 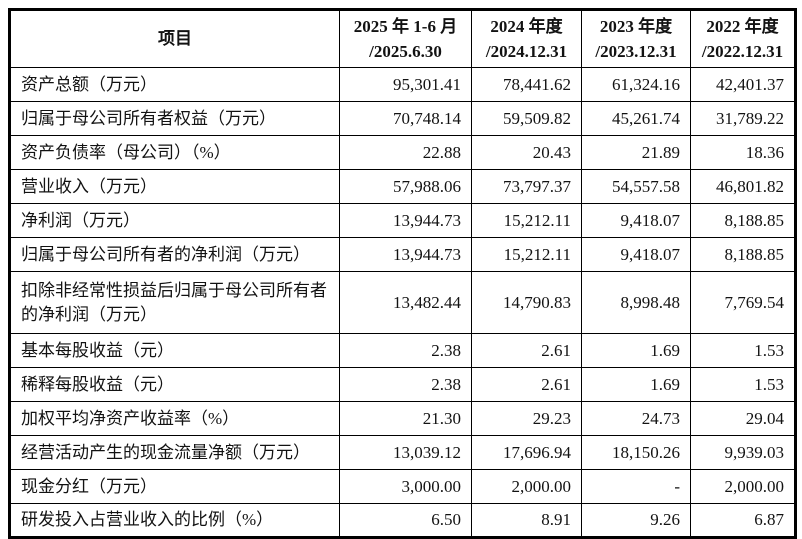 I want to click on row-label: 资产总额（万元）, so click(x=174, y=84).